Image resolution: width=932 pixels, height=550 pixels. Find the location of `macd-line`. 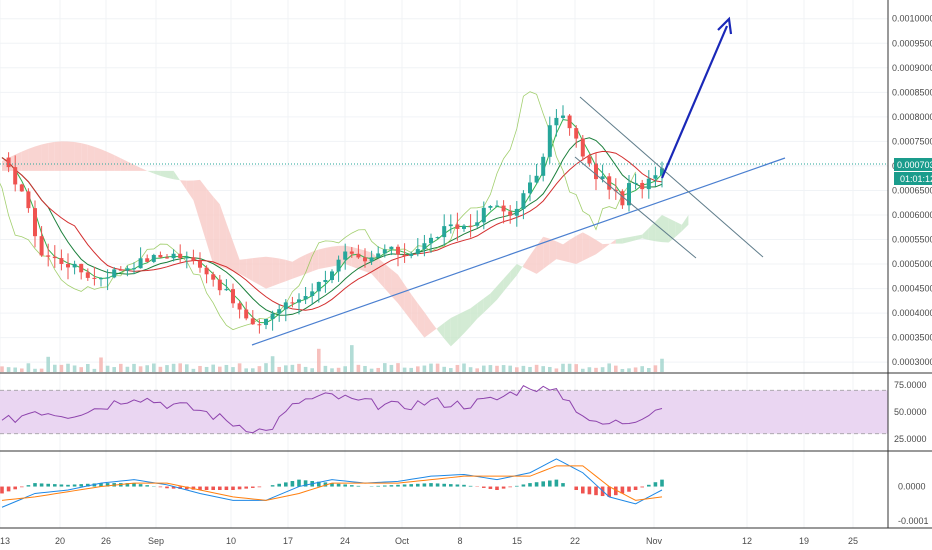

macd-line is located at coordinates (332, 483).